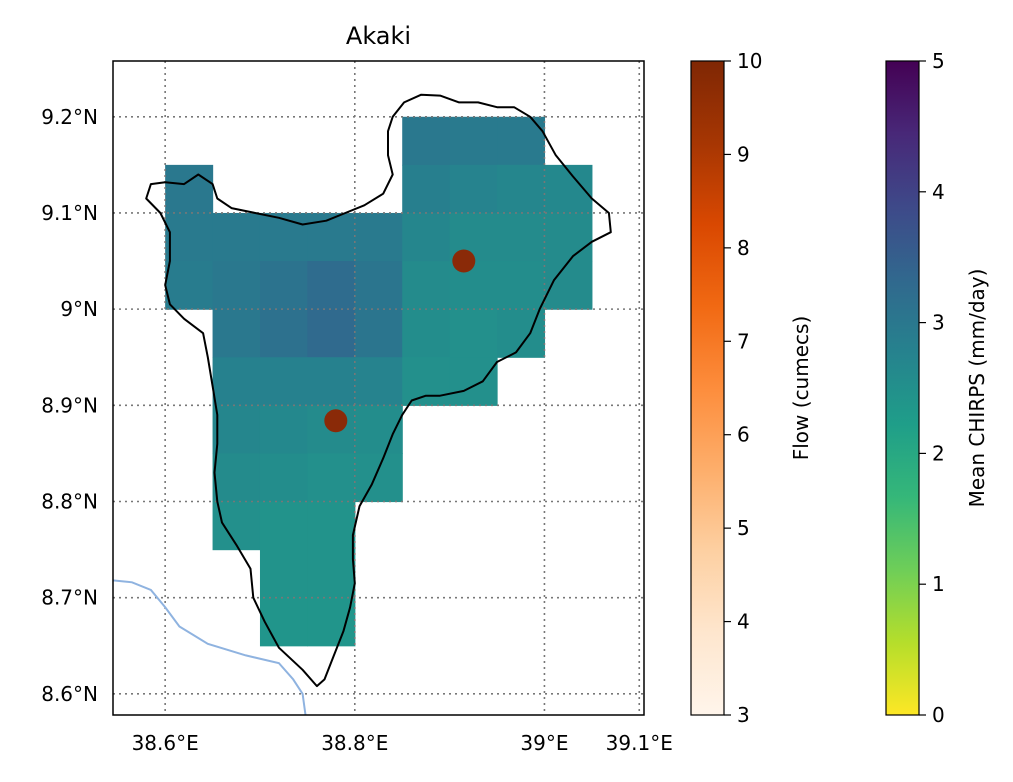  What do you see at coordinates (938, 715) in the screenshot?
I see `colorbar-tick-label: 0` at bounding box center [938, 715].